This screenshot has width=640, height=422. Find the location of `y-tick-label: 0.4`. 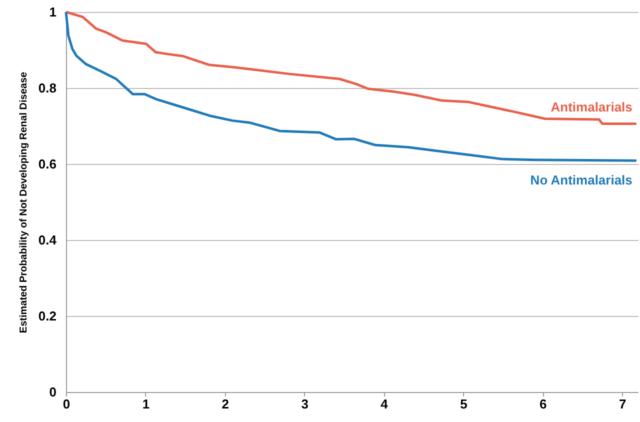

y-tick-label: 0.4 is located at coordinates (48, 240).